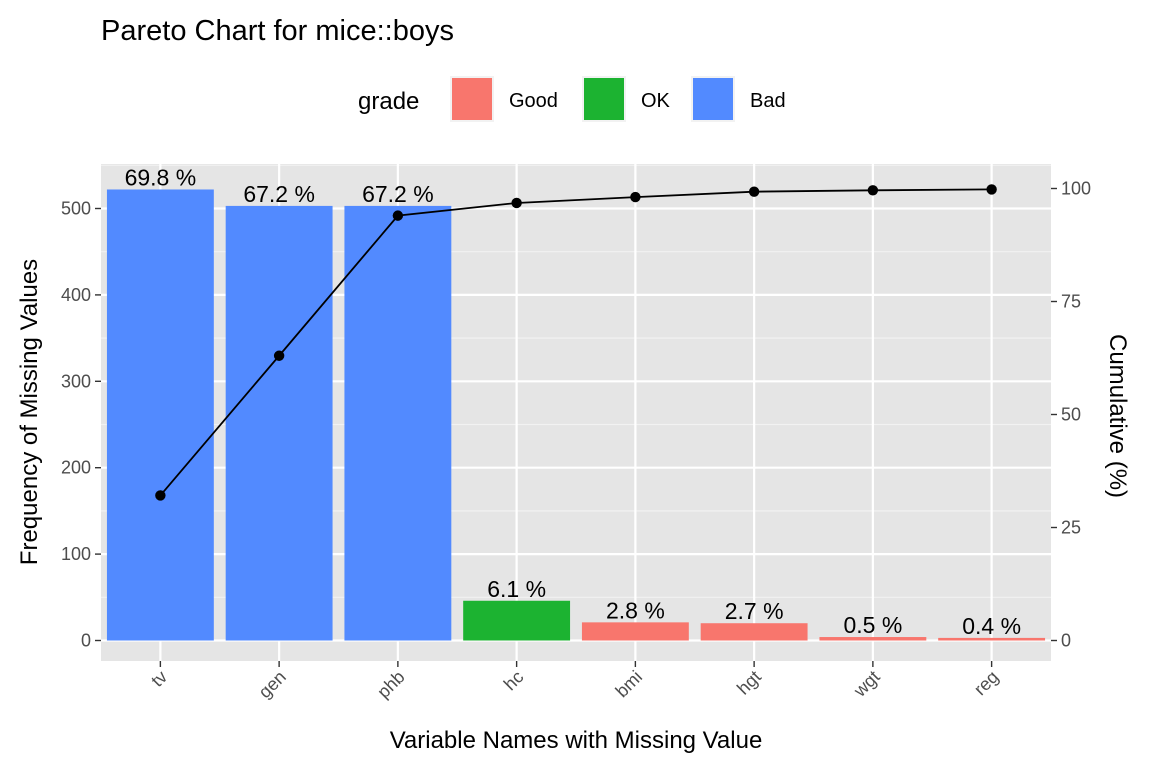 Image resolution: width=1152 pixels, height=768 pixels. What do you see at coordinates (161, 177) in the screenshot?
I see `data-label-tv: 69.8 %` at bounding box center [161, 177].